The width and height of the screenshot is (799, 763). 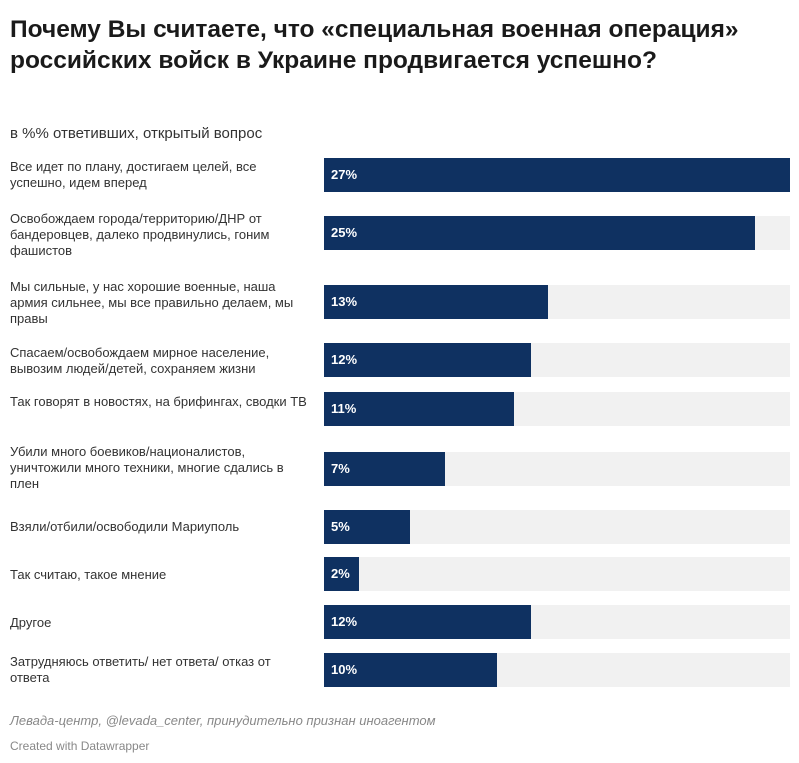 What do you see at coordinates (125, 526) in the screenshot?
I see `category-label: Взяли/отбили/освободили Мариуполь` at bounding box center [125, 526].